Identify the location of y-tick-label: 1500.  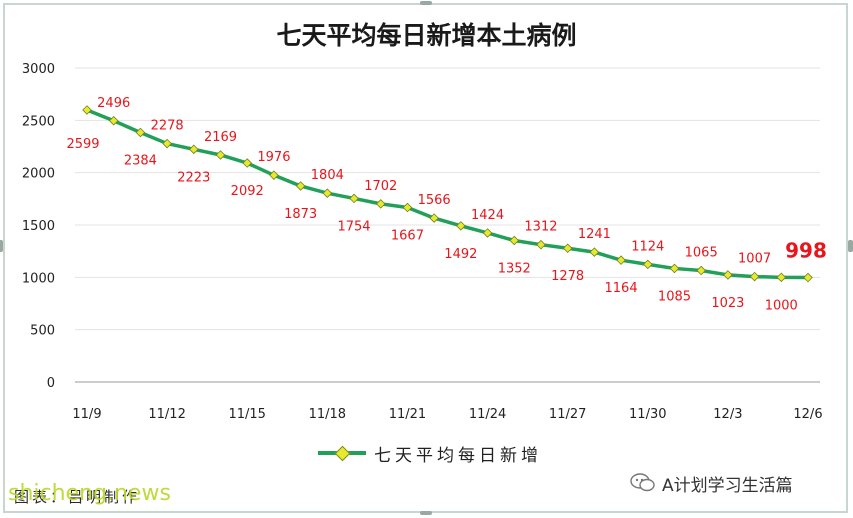
(38, 226).